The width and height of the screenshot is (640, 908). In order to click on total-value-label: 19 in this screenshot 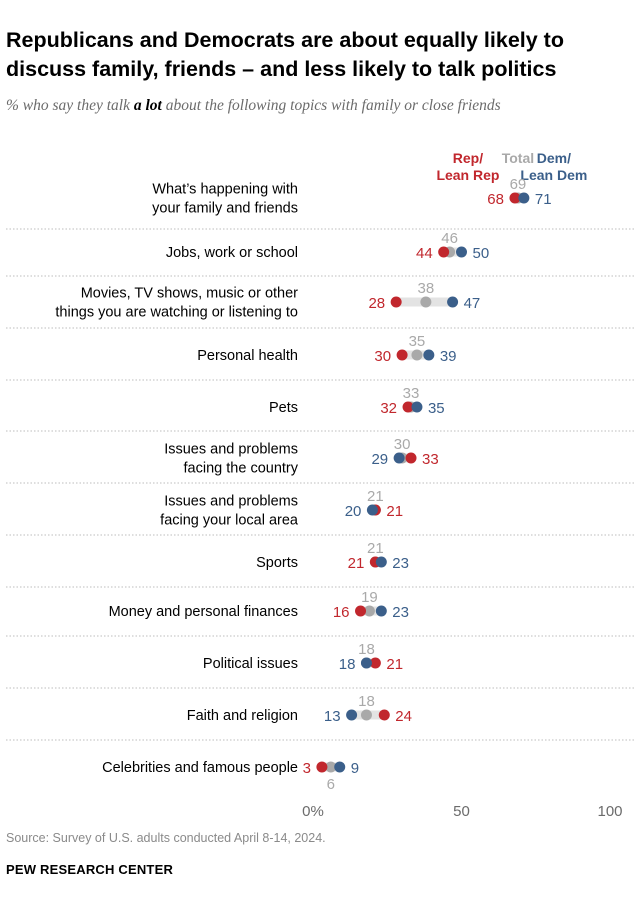, I will do `click(369, 597)`.